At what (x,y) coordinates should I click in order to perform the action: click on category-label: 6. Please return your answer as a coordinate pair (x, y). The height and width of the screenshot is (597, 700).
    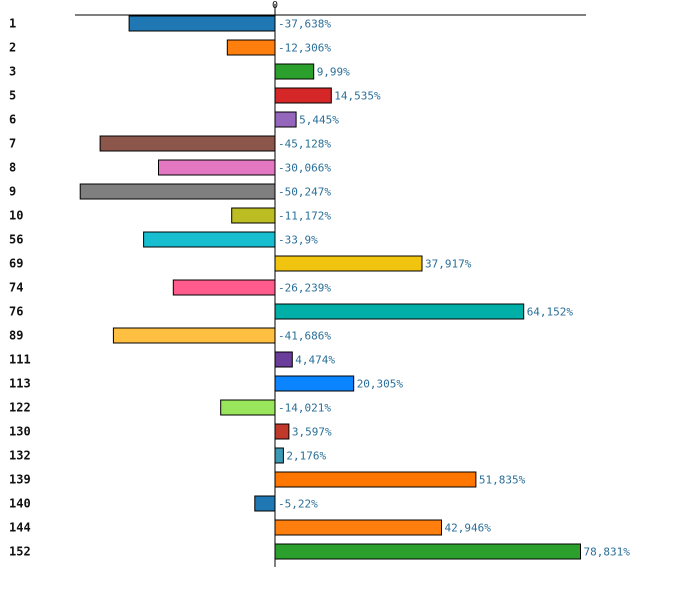
    Looking at the image, I should click on (12, 120).